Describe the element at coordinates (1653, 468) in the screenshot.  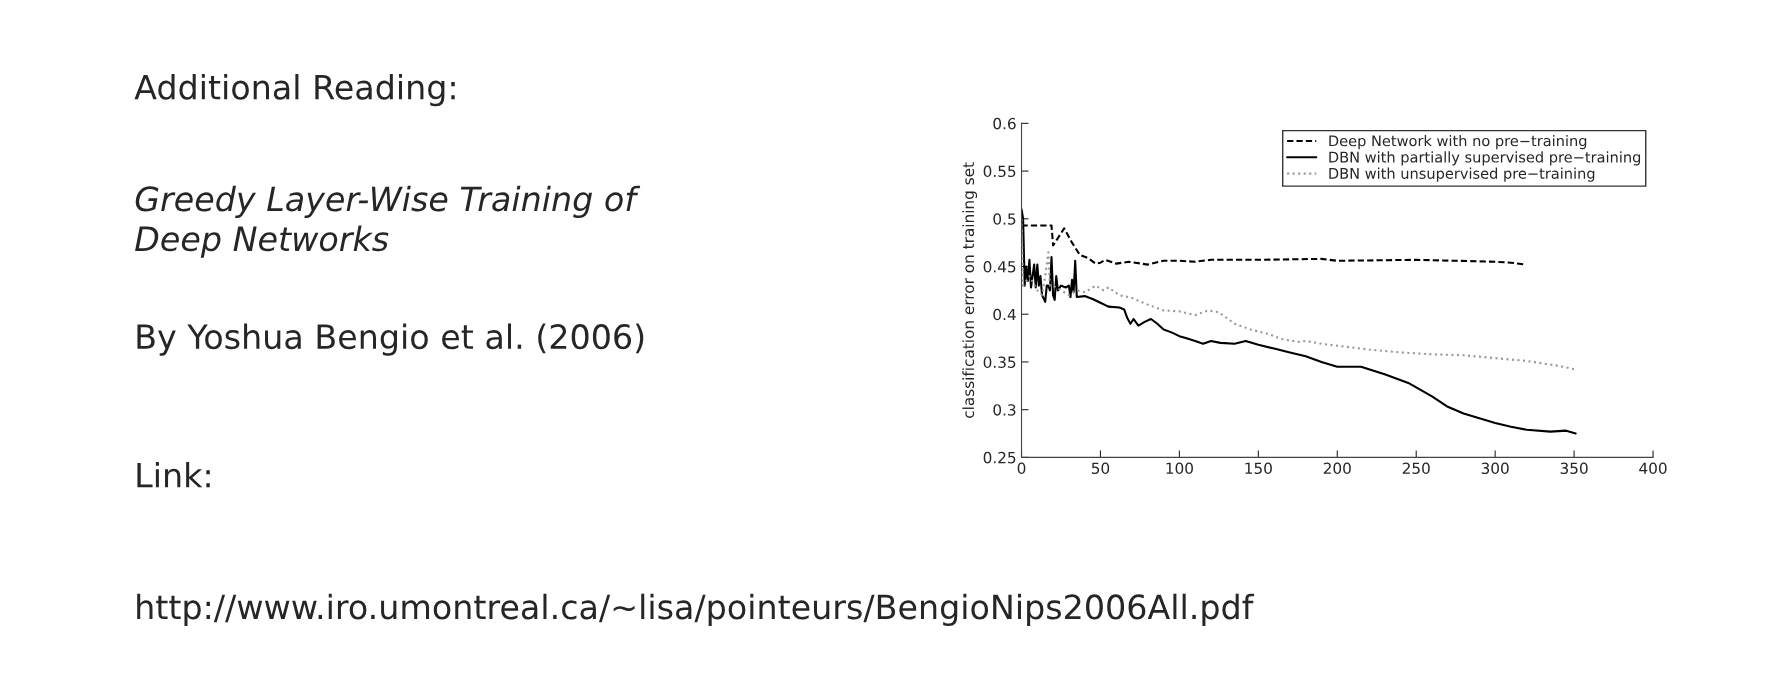
I see `x-tick-label: 400` at that location.